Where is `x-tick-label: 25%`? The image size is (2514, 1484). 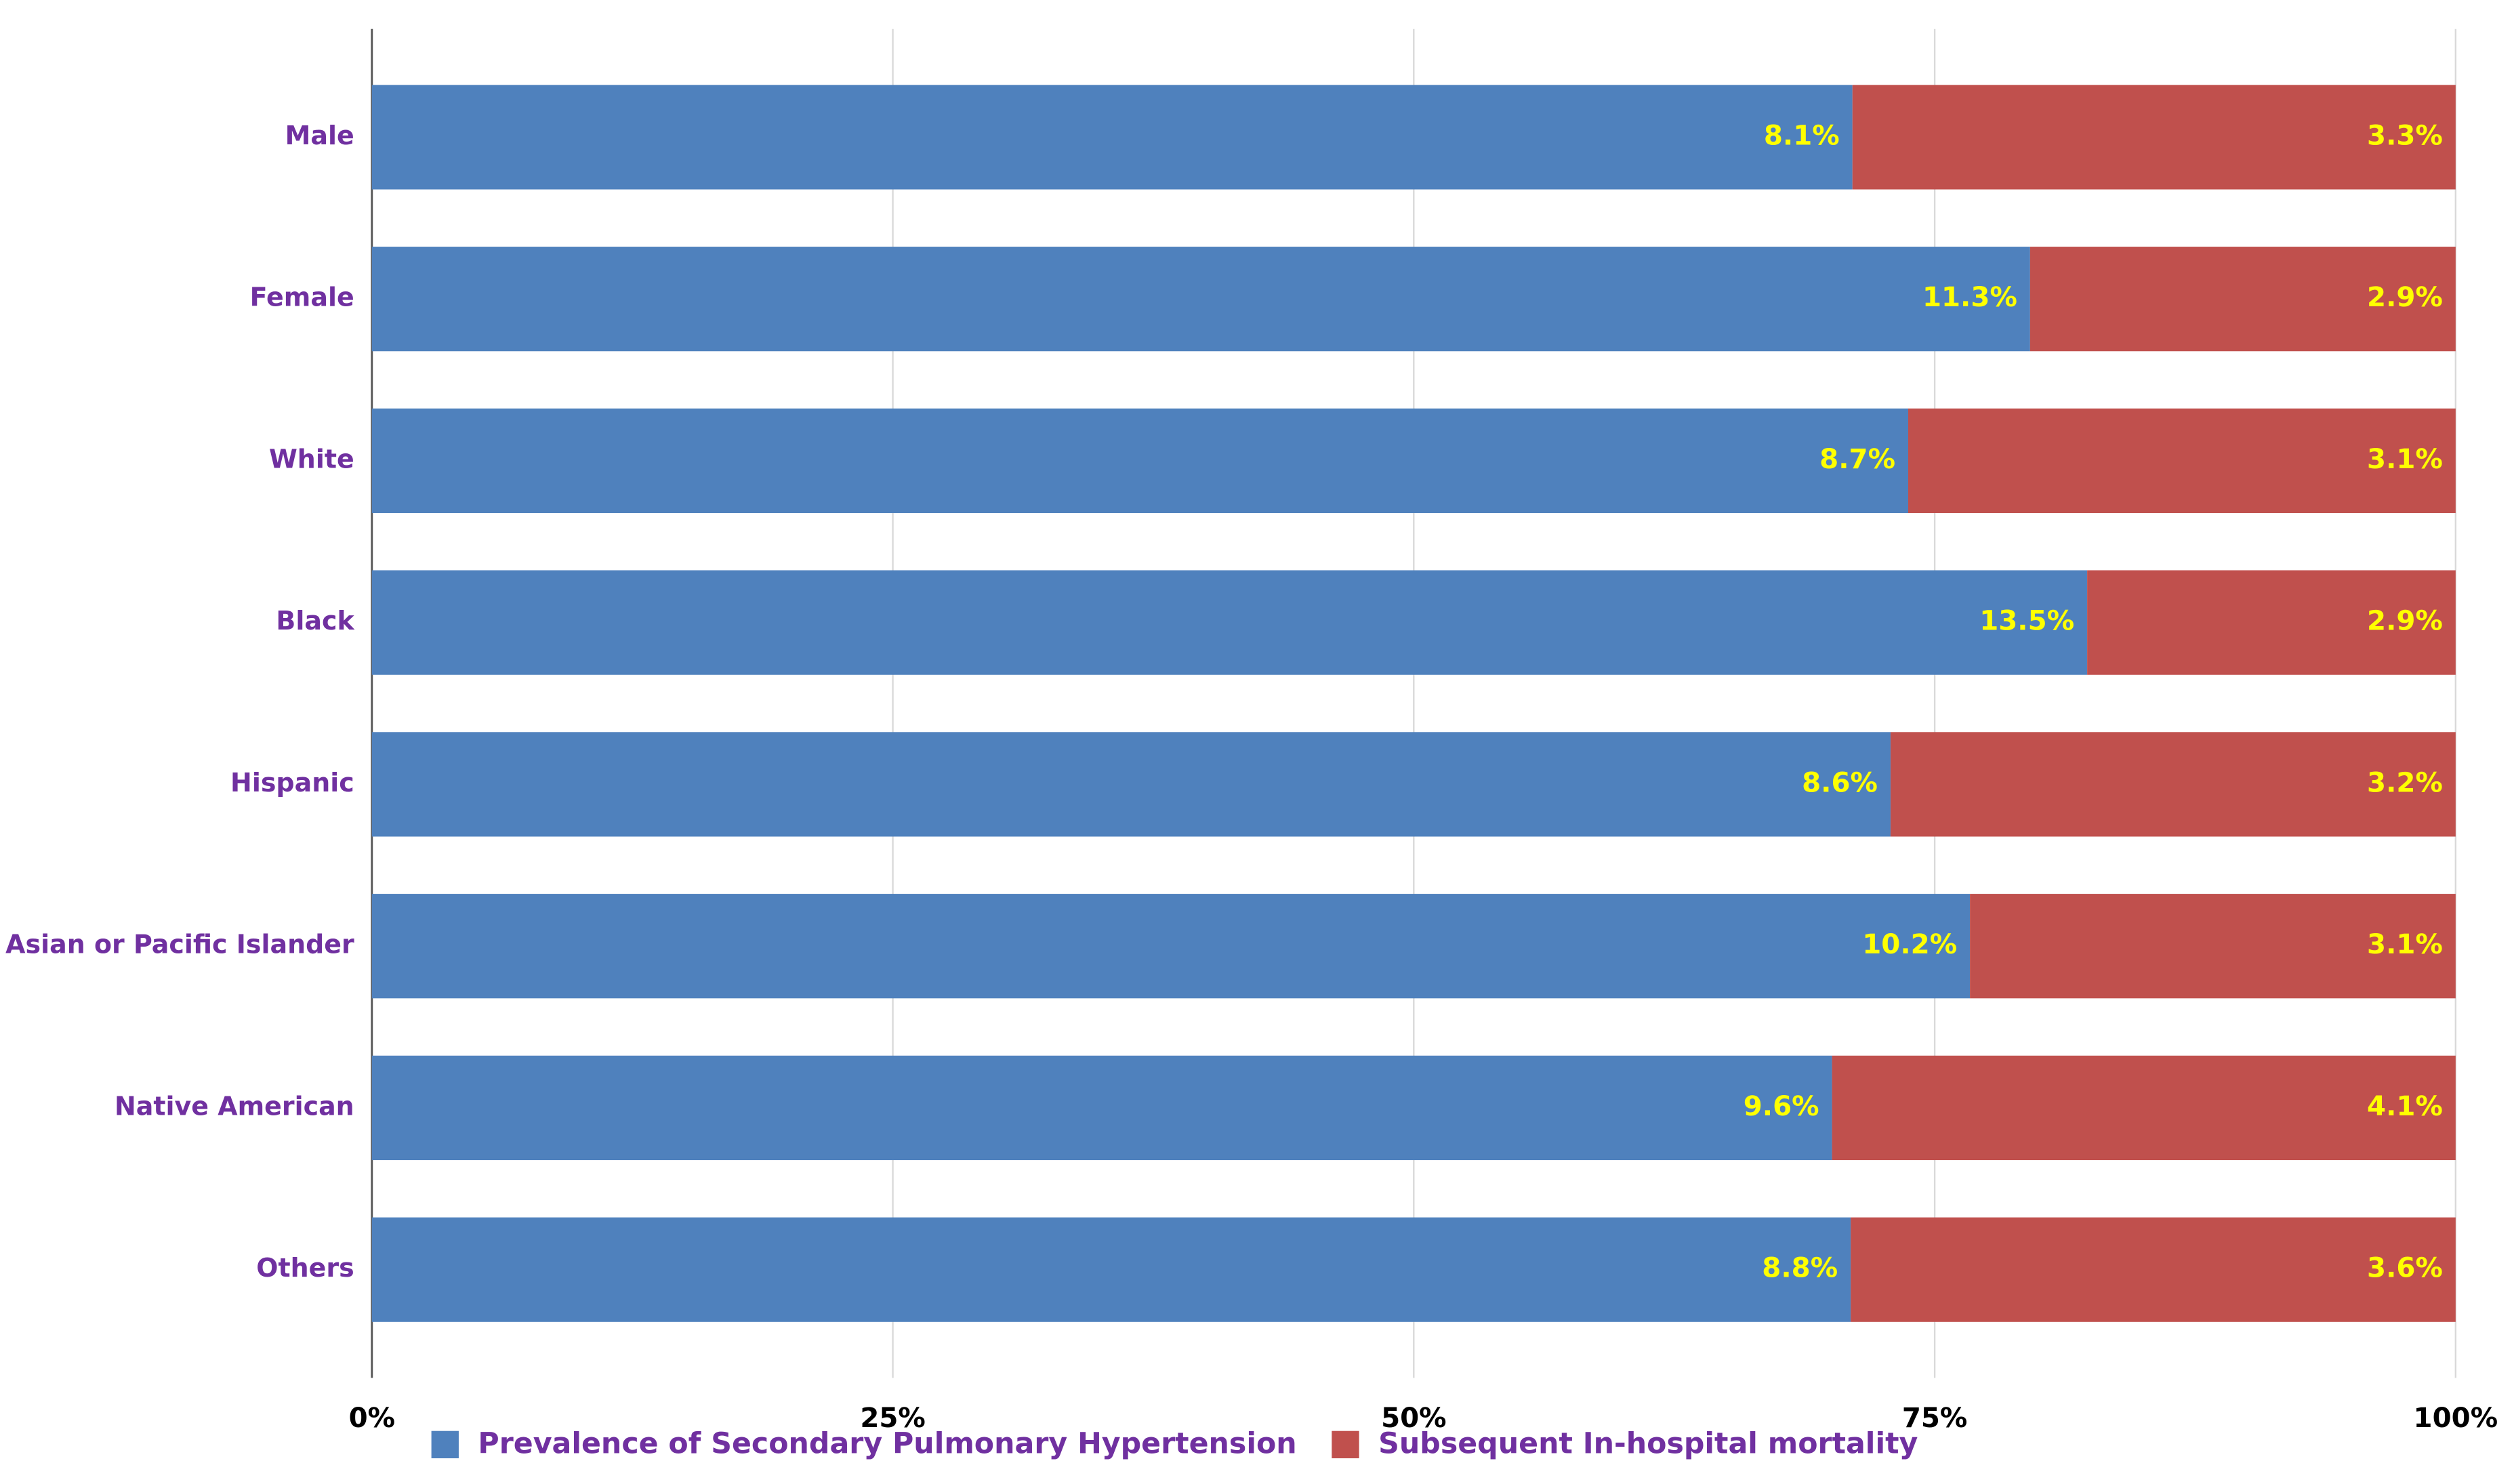
x-tick-label: 25% is located at coordinates (893, 1418).